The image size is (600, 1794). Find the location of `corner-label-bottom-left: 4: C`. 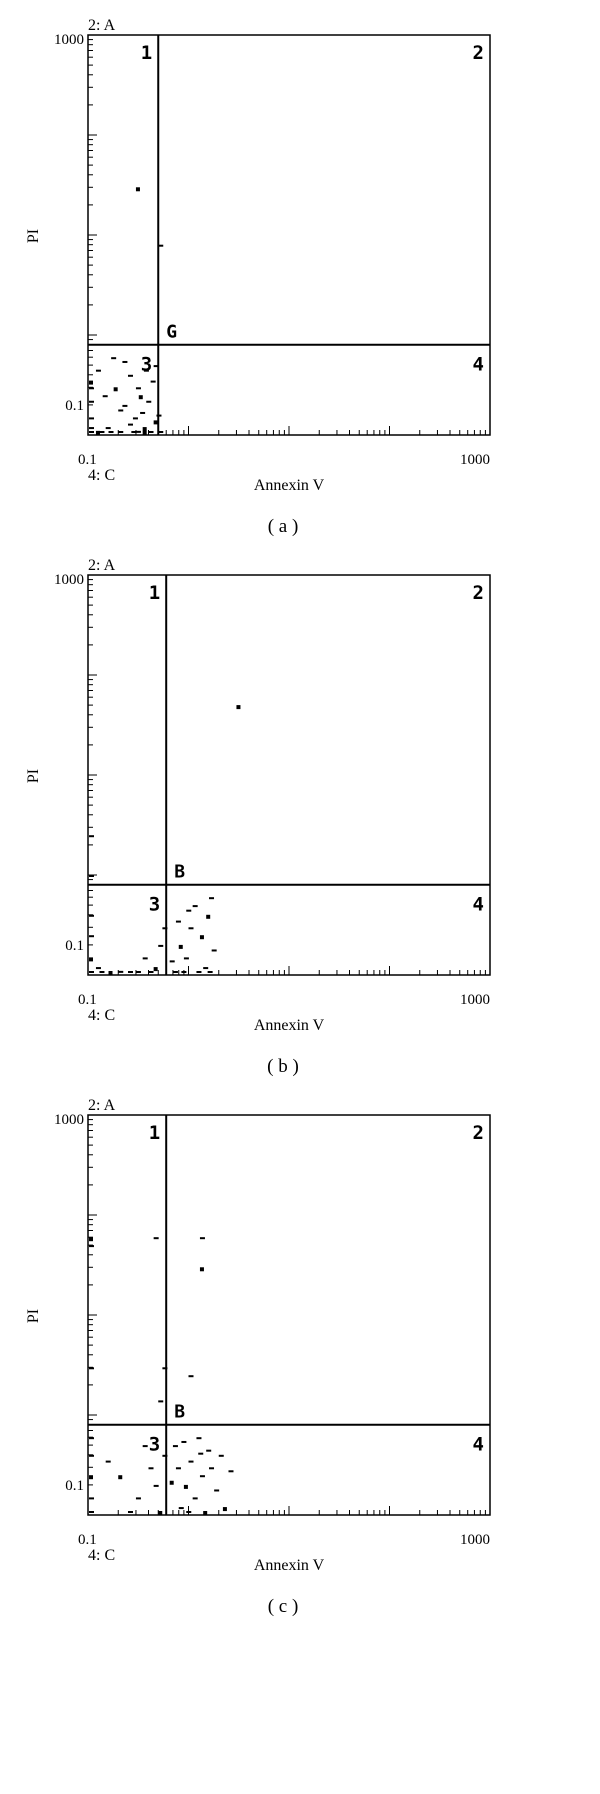

corner-label-bottom-left: 4: C is located at coordinates (101, 1015).